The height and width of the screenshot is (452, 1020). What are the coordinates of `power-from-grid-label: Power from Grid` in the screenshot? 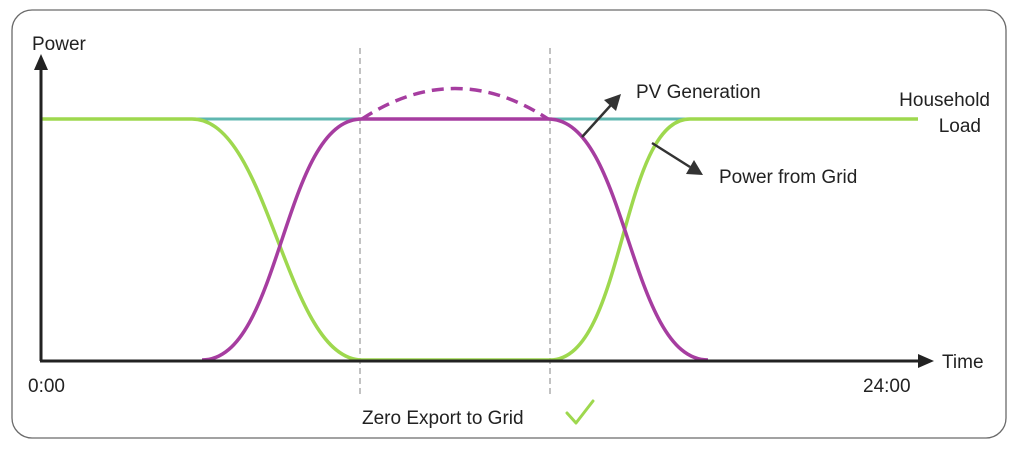 It's located at (788, 177).